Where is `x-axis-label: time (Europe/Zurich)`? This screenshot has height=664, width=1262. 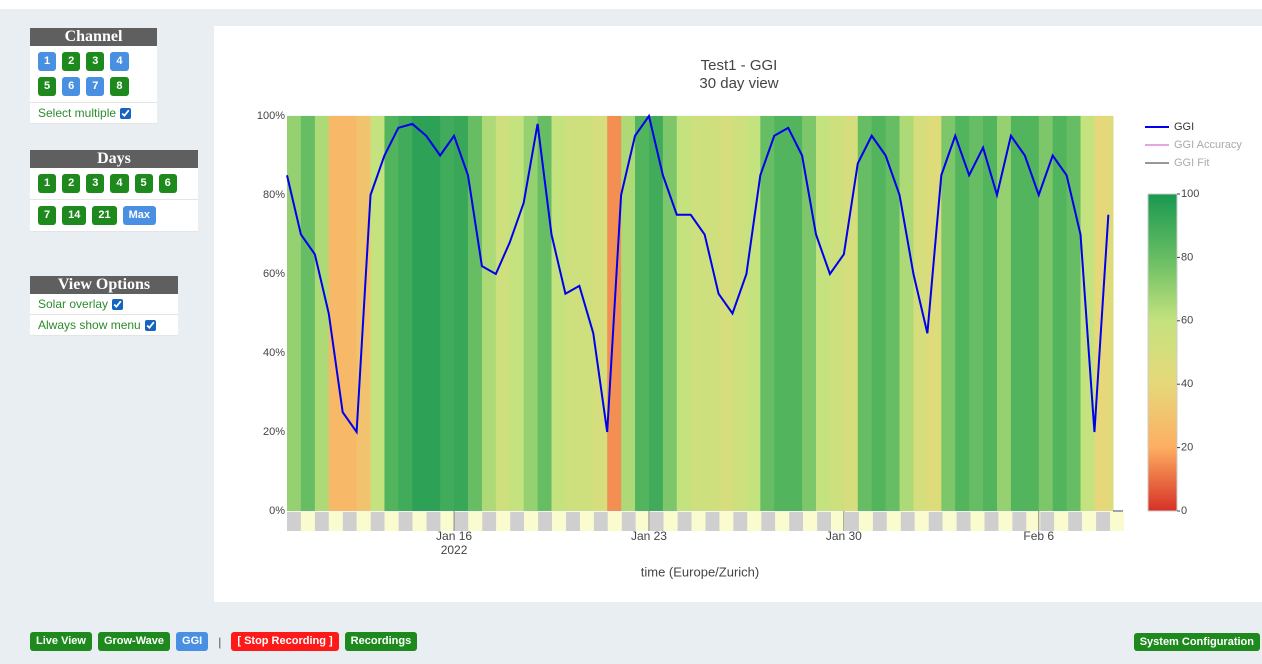
x-axis-label: time (Europe/Zurich) is located at coordinates (700, 571).